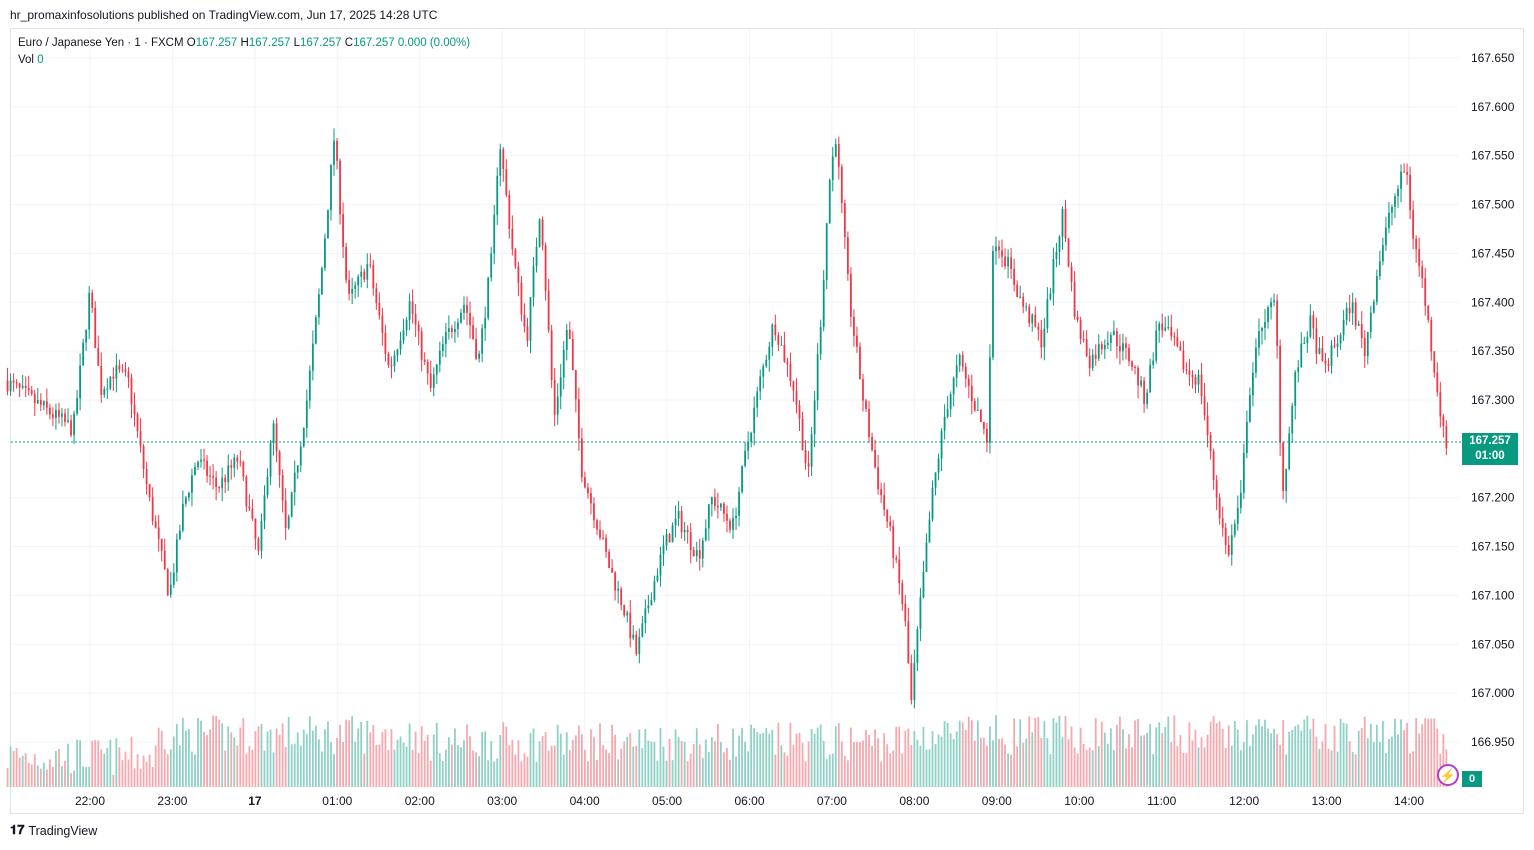 Image resolution: width=1534 pixels, height=850 pixels. I want to click on time-tick-label: 03:00, so click(502, 801).